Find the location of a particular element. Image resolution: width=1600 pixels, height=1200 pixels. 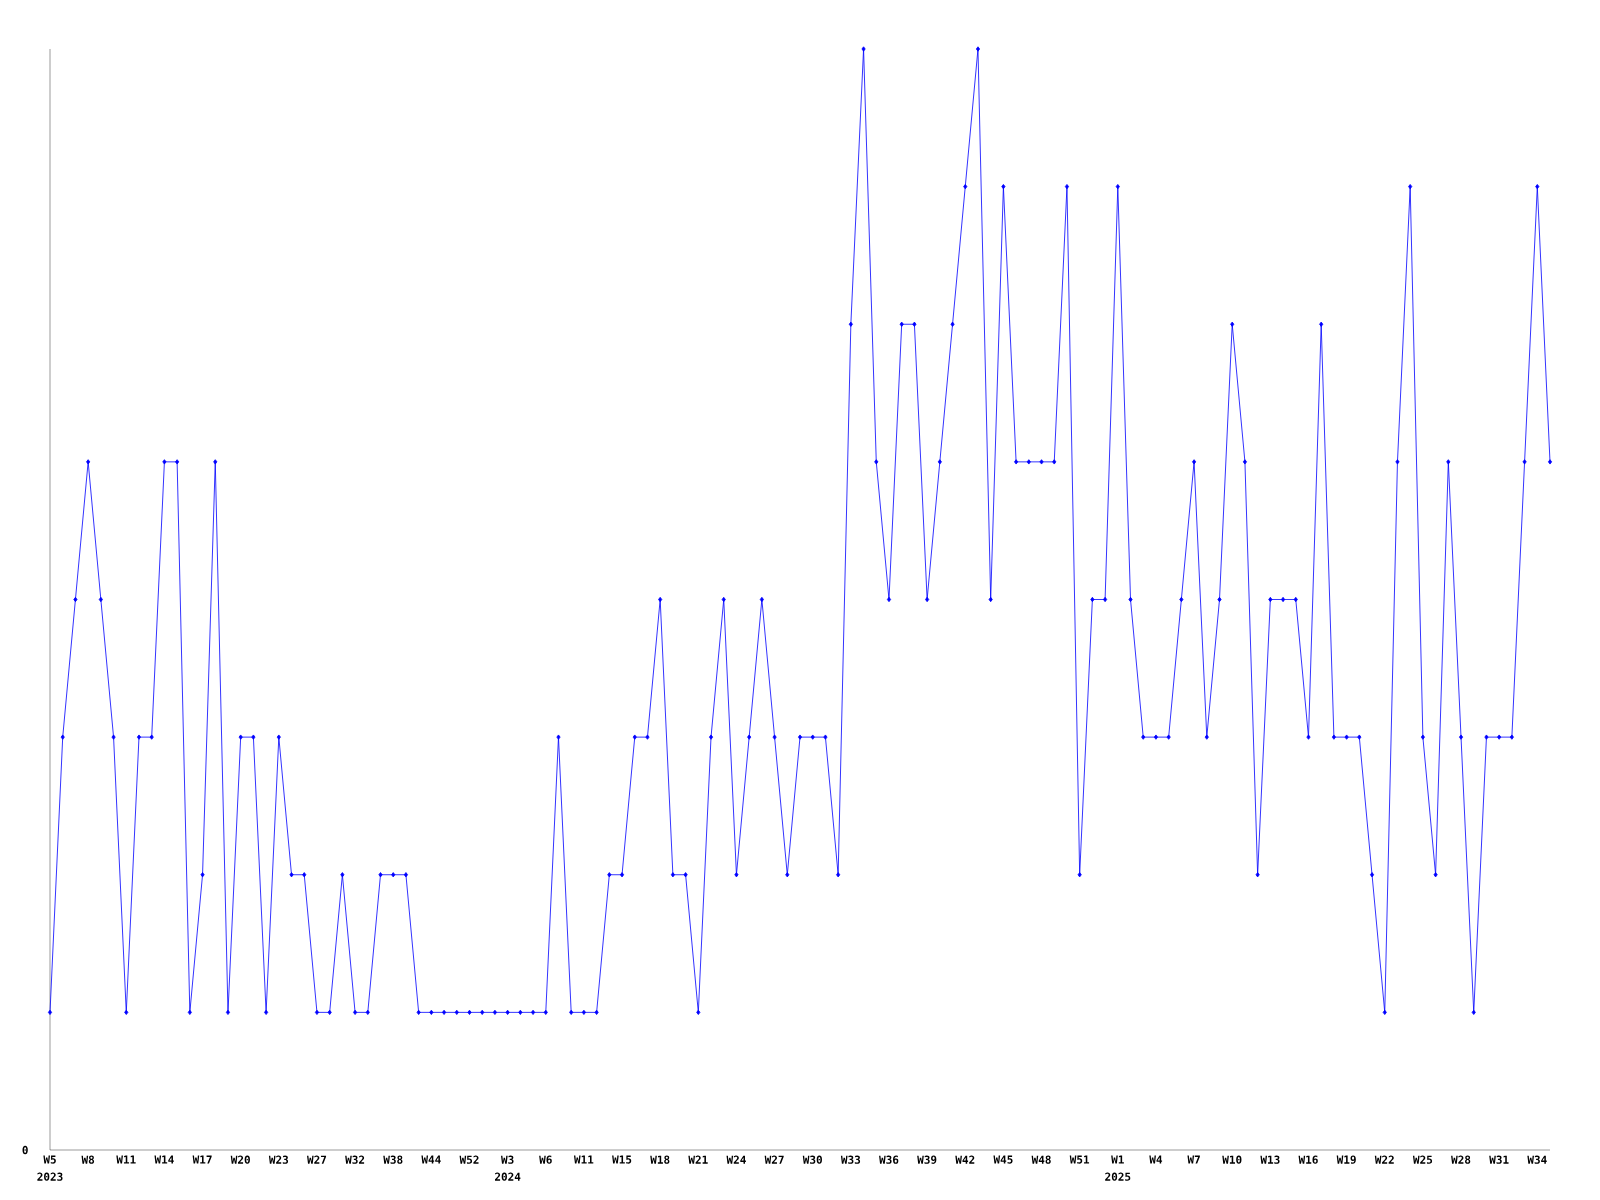

x-tick-label: W44 is located at coordinates (431, 1159).